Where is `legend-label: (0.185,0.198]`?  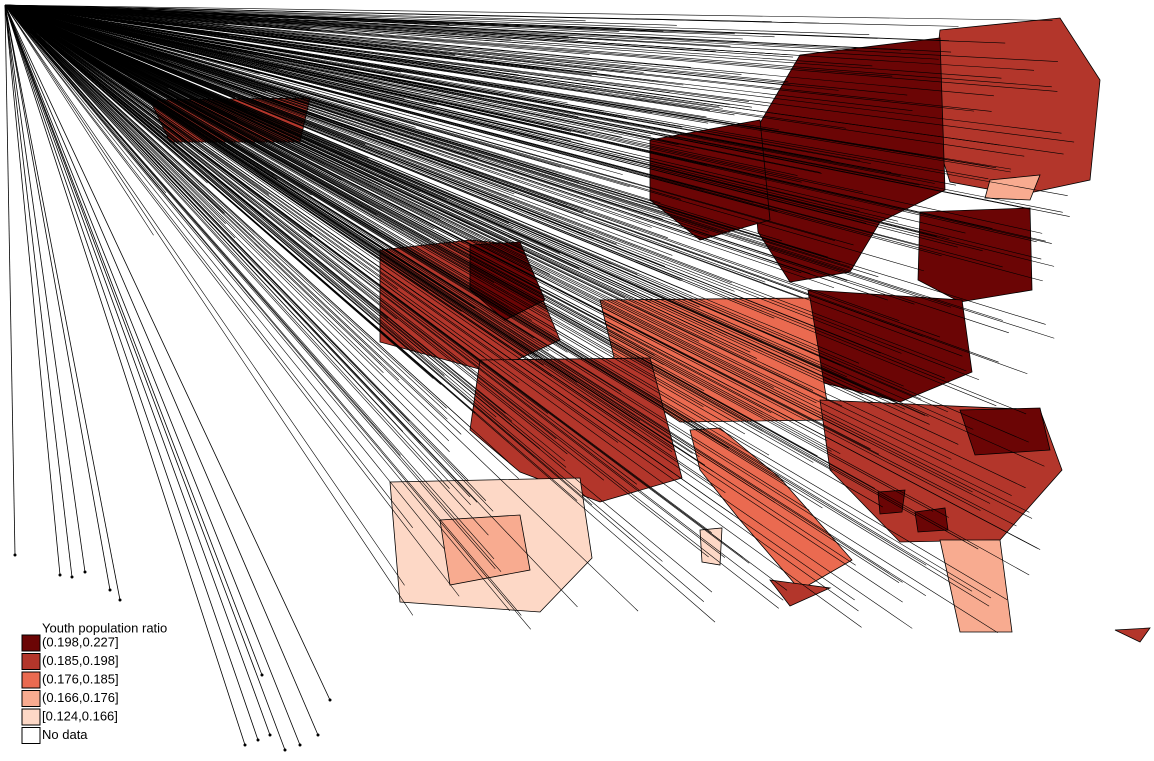 legend-label: (0.185,0.198] is located at coordinates (80, 660).